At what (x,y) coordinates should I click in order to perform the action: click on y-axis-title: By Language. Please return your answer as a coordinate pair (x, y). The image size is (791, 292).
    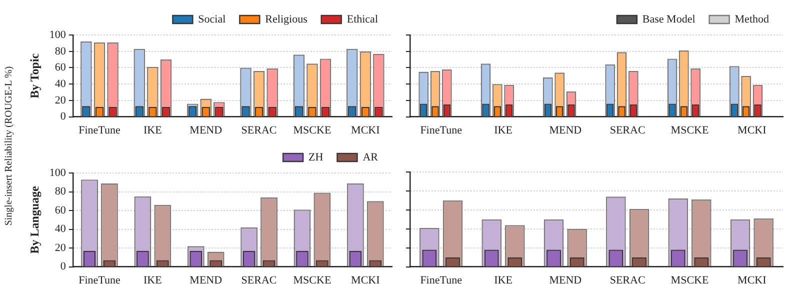
    Looking at the image, I should click on (34, 219).